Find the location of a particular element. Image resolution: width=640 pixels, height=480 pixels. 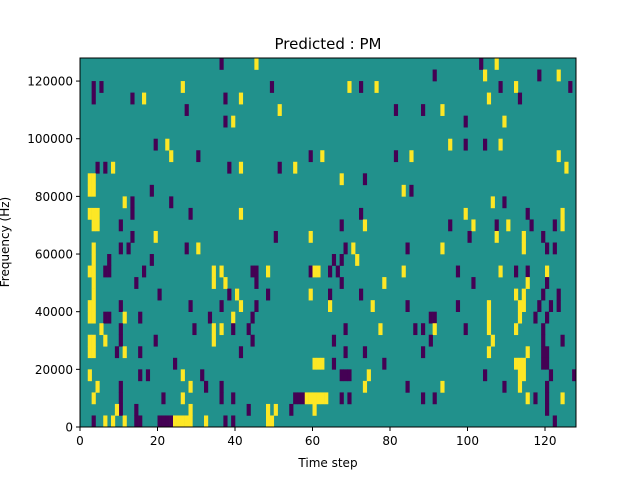

y-axis: 0 20000 40000 60000 80000 100000 120000 is located at coordinates (53, 255).